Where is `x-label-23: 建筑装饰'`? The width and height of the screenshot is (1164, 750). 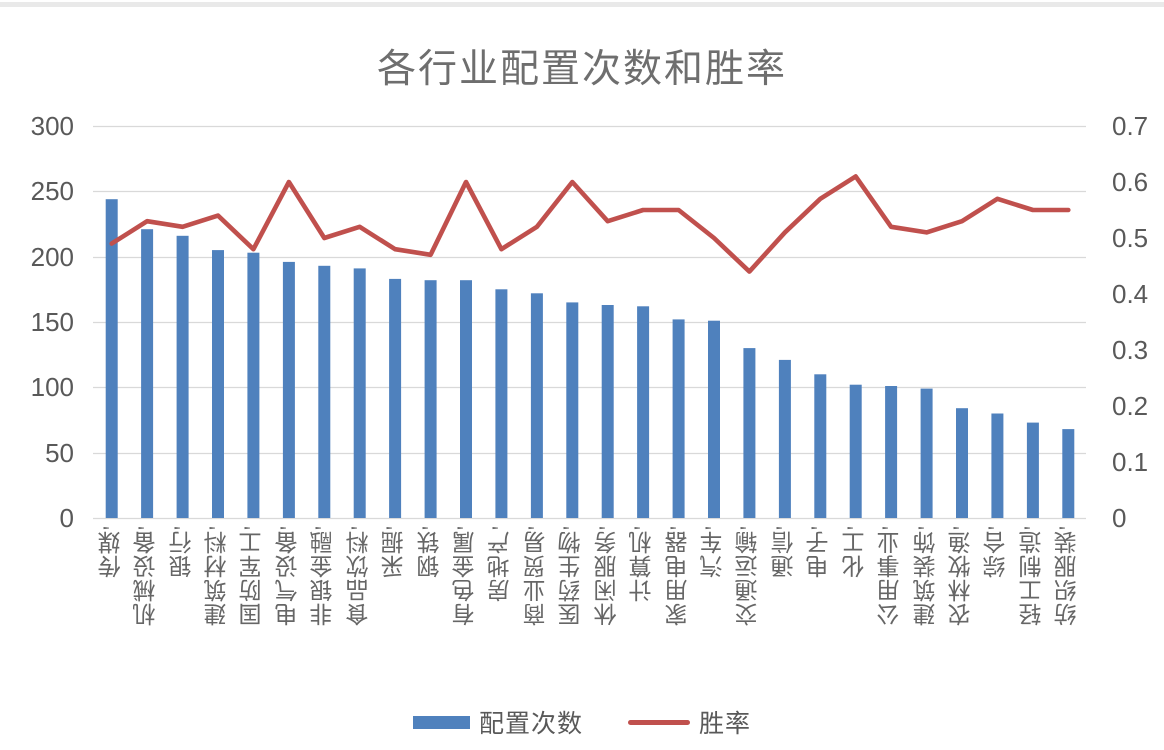
x-label-23: 建筑装饰' is located at coordinates (926, 576).